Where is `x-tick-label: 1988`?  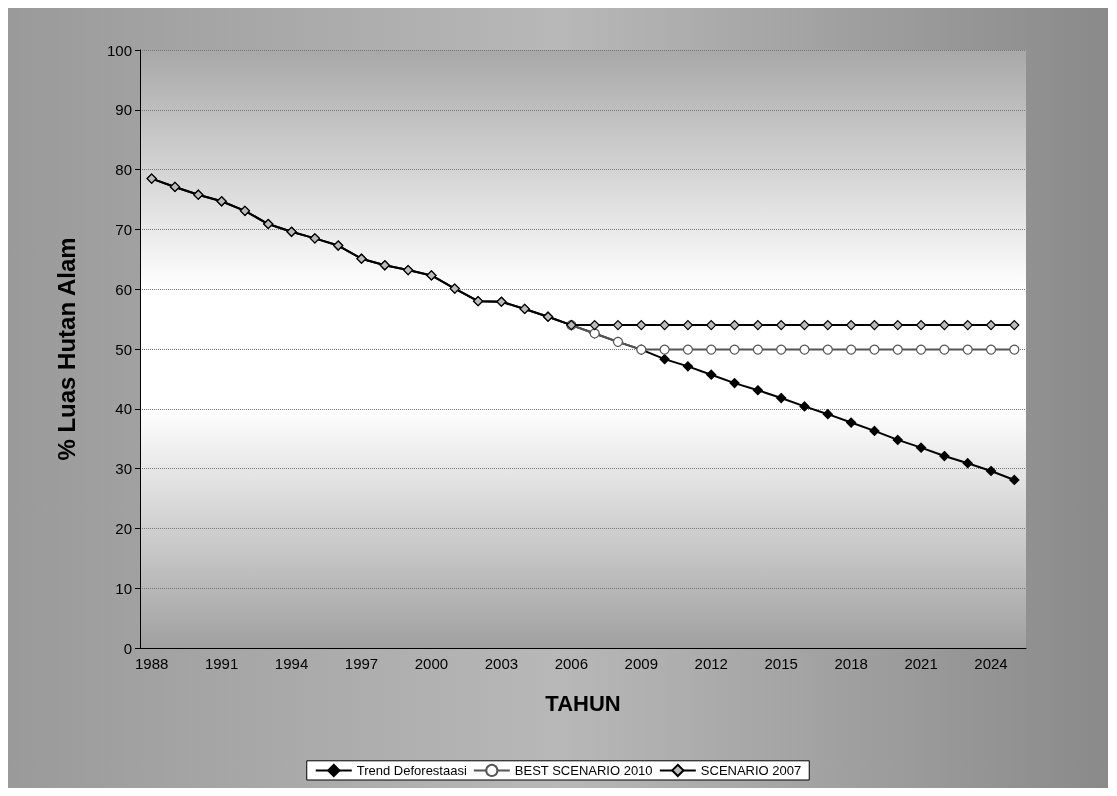 x-tick-label: 1988 is located at coordinates (151, 663).